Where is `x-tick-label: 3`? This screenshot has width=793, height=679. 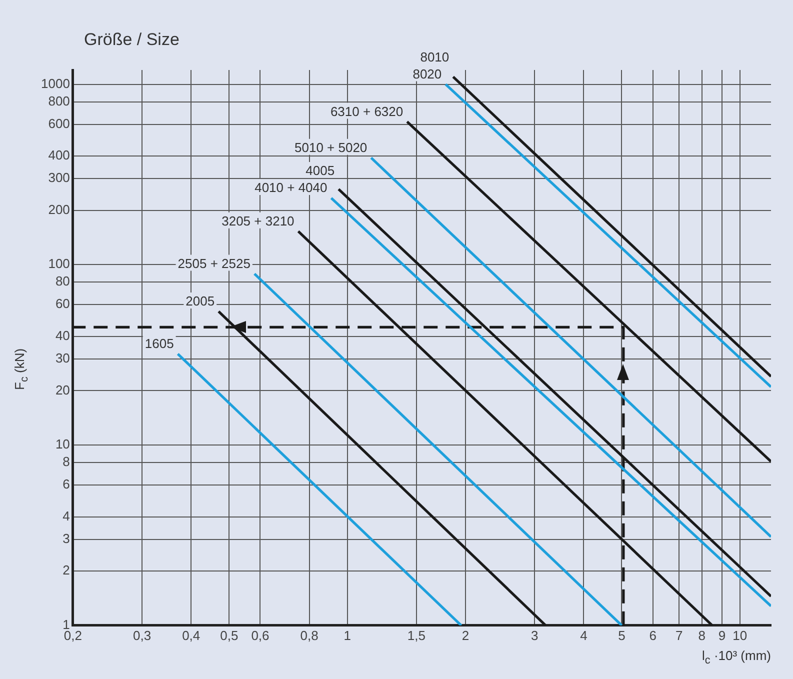
x-tick-label: 3 is located at coordinates (534, 635).